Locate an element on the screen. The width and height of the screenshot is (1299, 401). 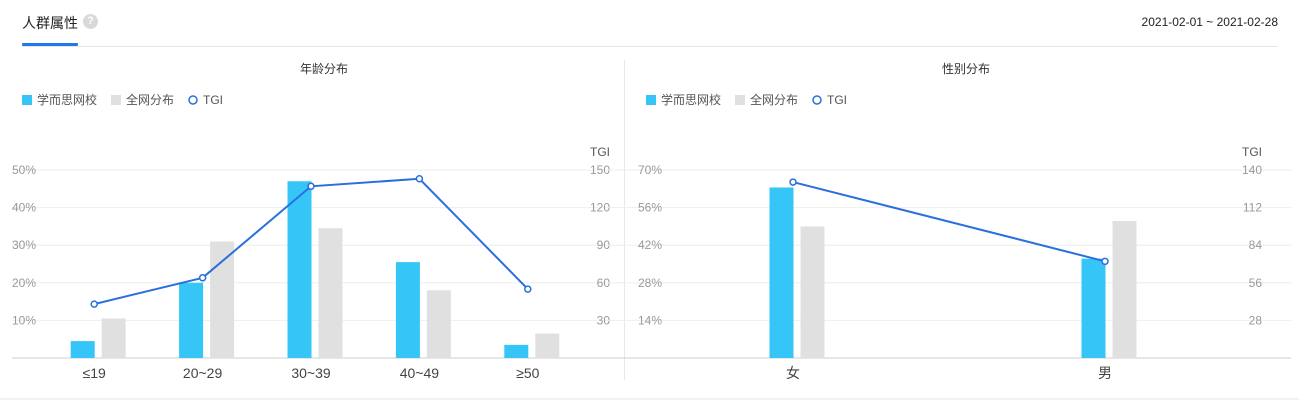
y-left-tick-label: 20% is located at coordinates (24, 283).